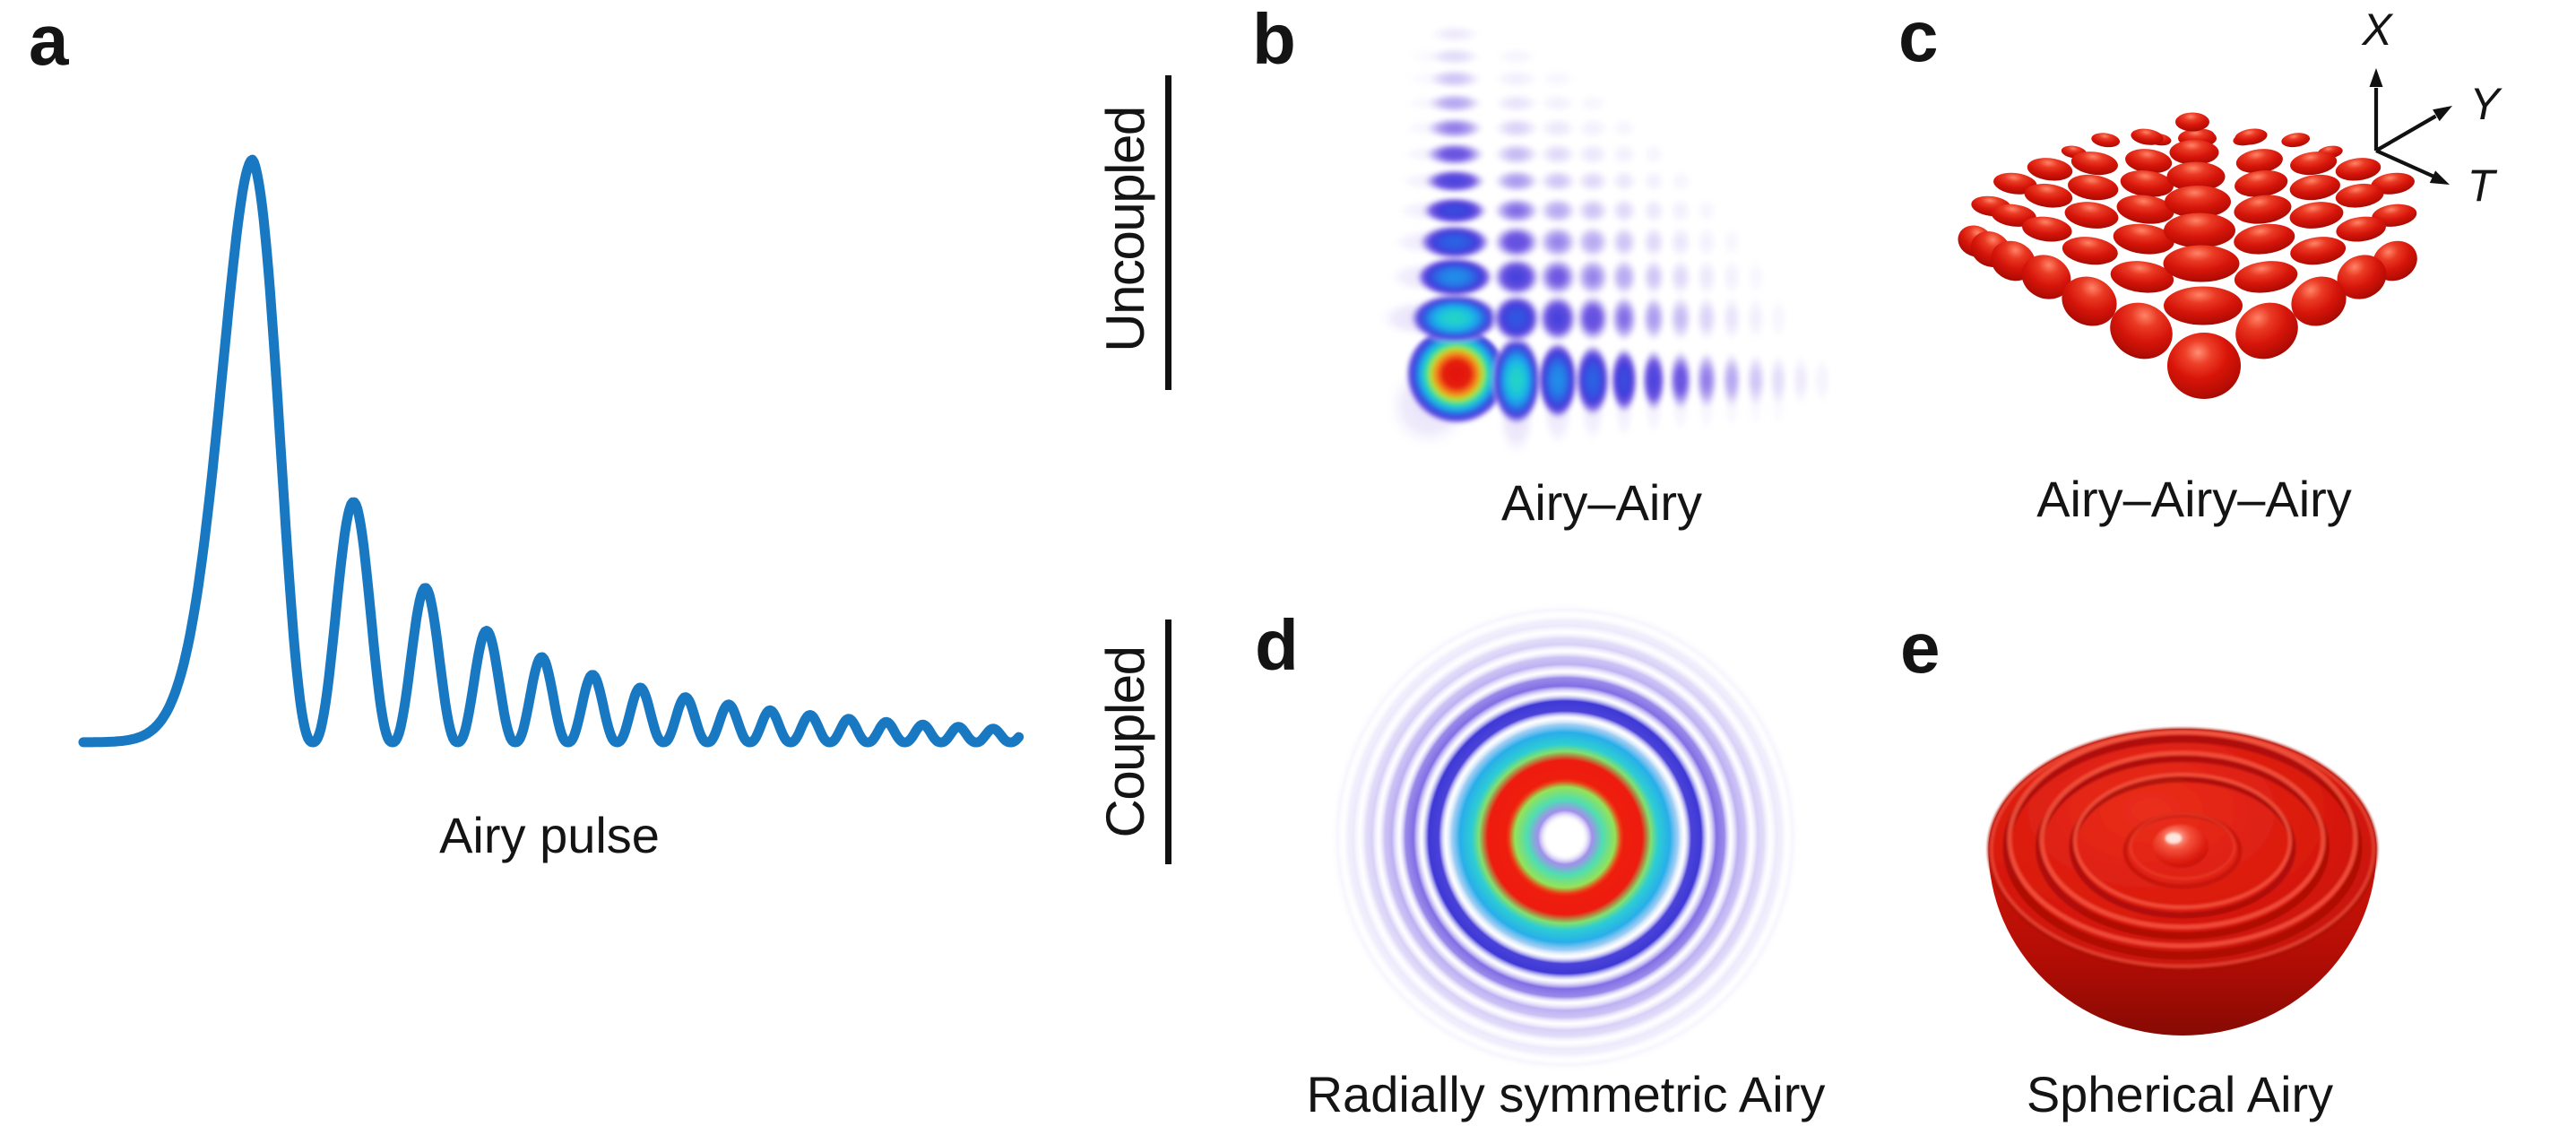  Describe the element at coordinates (1601, 502) in the screenshot. I see `svg-text: Airy–Airy` at that location.